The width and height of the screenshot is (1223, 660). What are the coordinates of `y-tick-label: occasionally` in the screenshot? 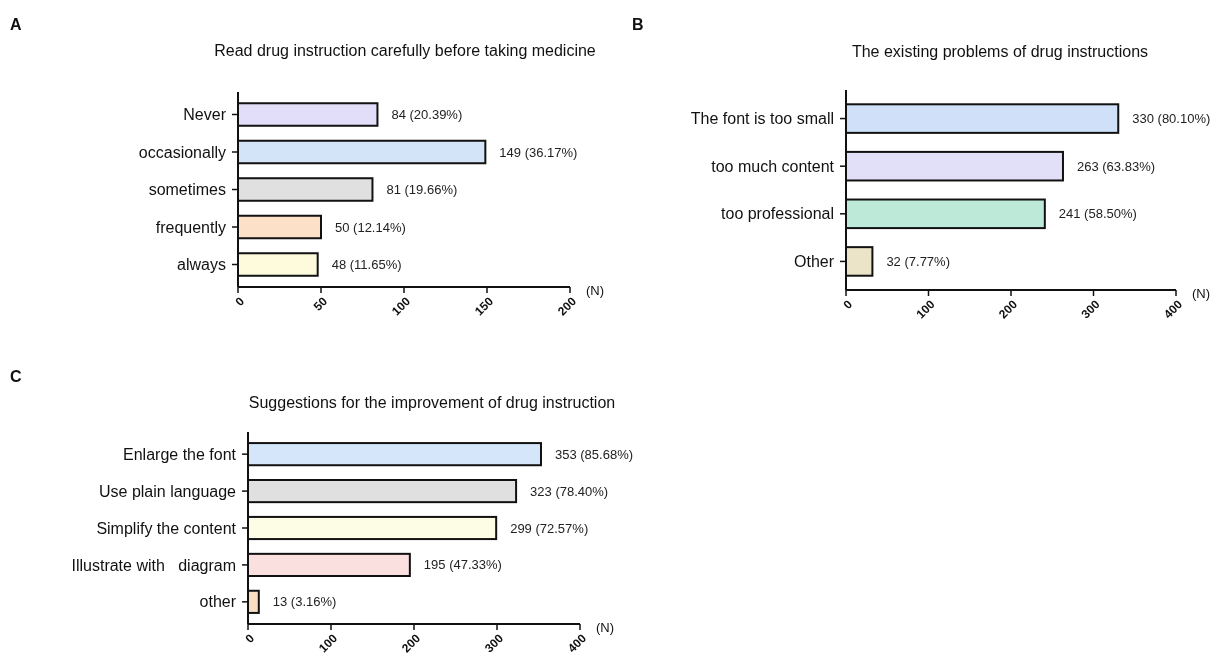 It's located at (182, 152).